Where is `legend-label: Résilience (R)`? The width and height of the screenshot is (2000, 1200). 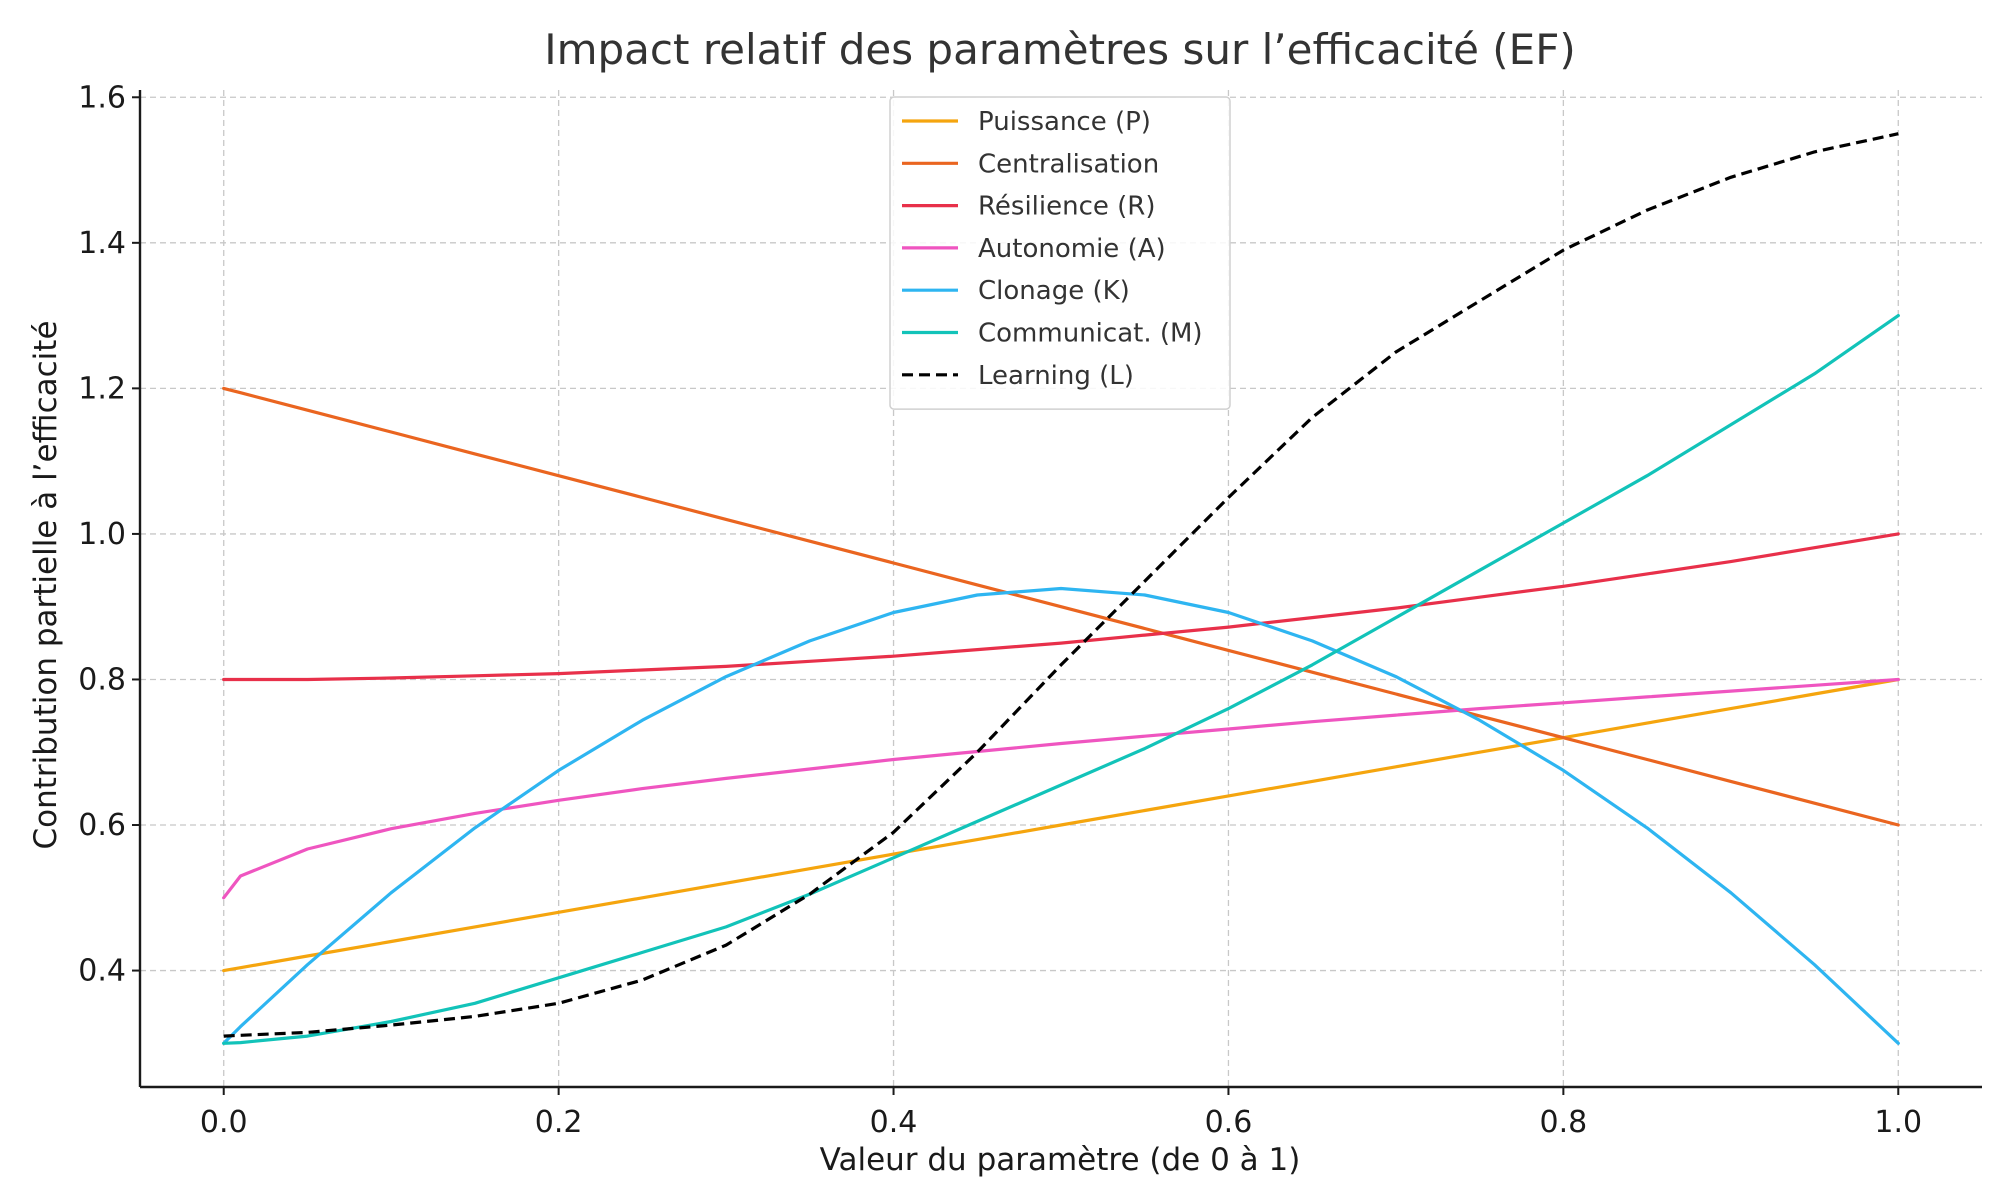 legend-label: Résilience (R) is located at coordinates (1067, 207).